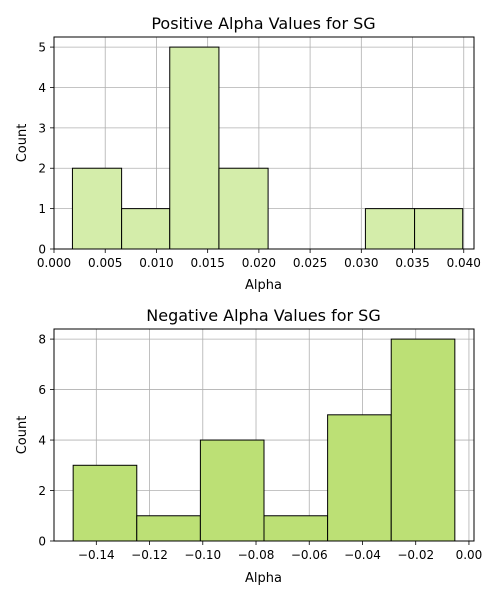 This screenshot has height=600, width=500. What do you see at coordinates (309, 555) in the screenshot?
I see `x-tick-label: −0.06` at bounding box center [309, 555].